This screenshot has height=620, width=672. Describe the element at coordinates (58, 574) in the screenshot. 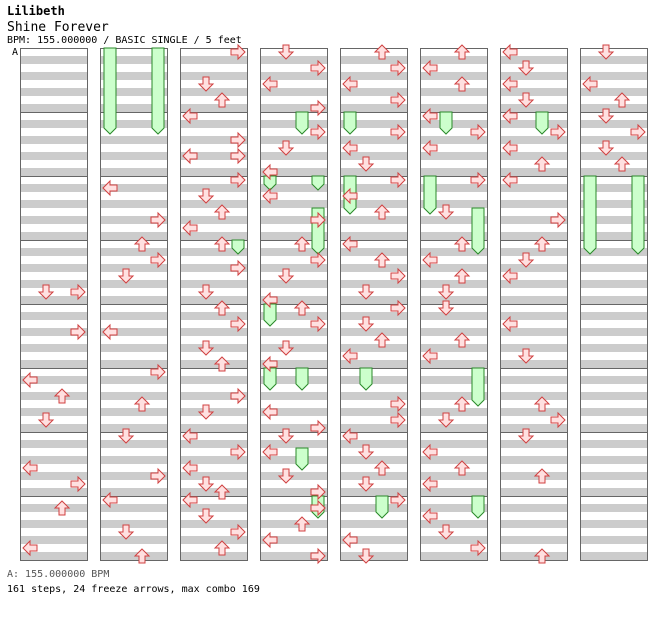

I see `bpm-legend: A: 155.000000 BPM` at that location.